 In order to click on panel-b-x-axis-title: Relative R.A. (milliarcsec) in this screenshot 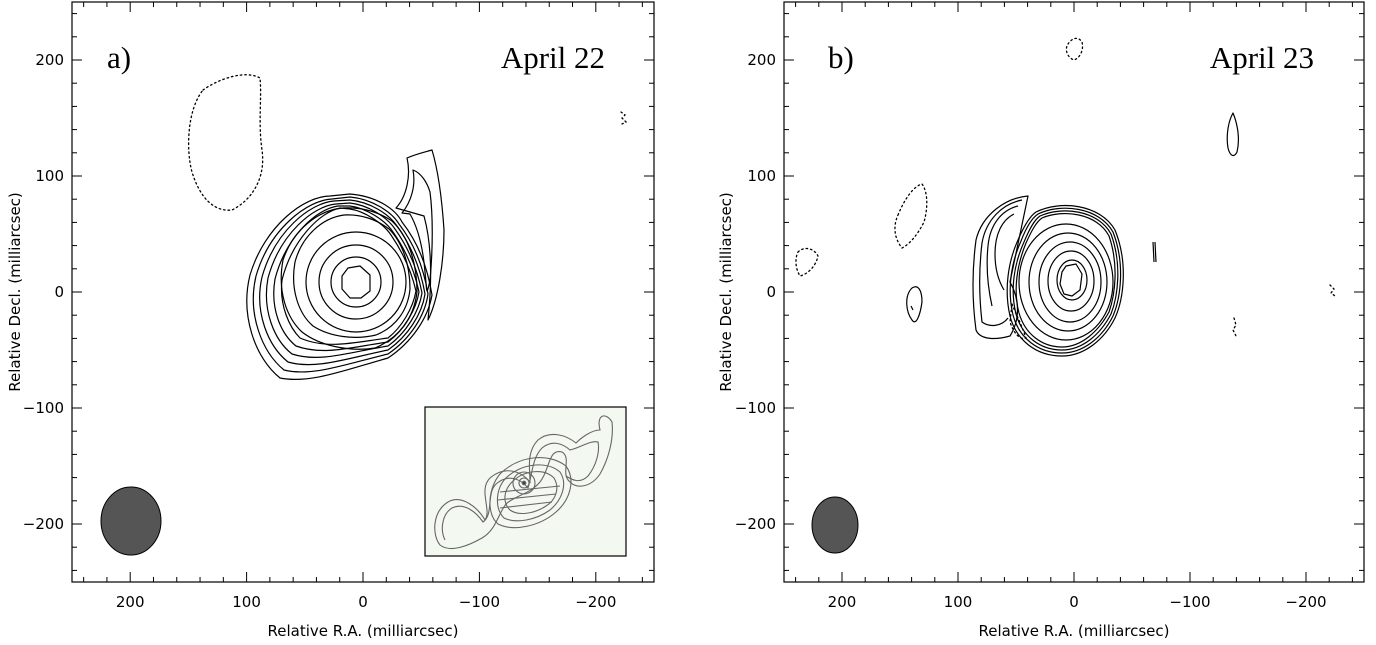, I will do `click(1073, 631)`.